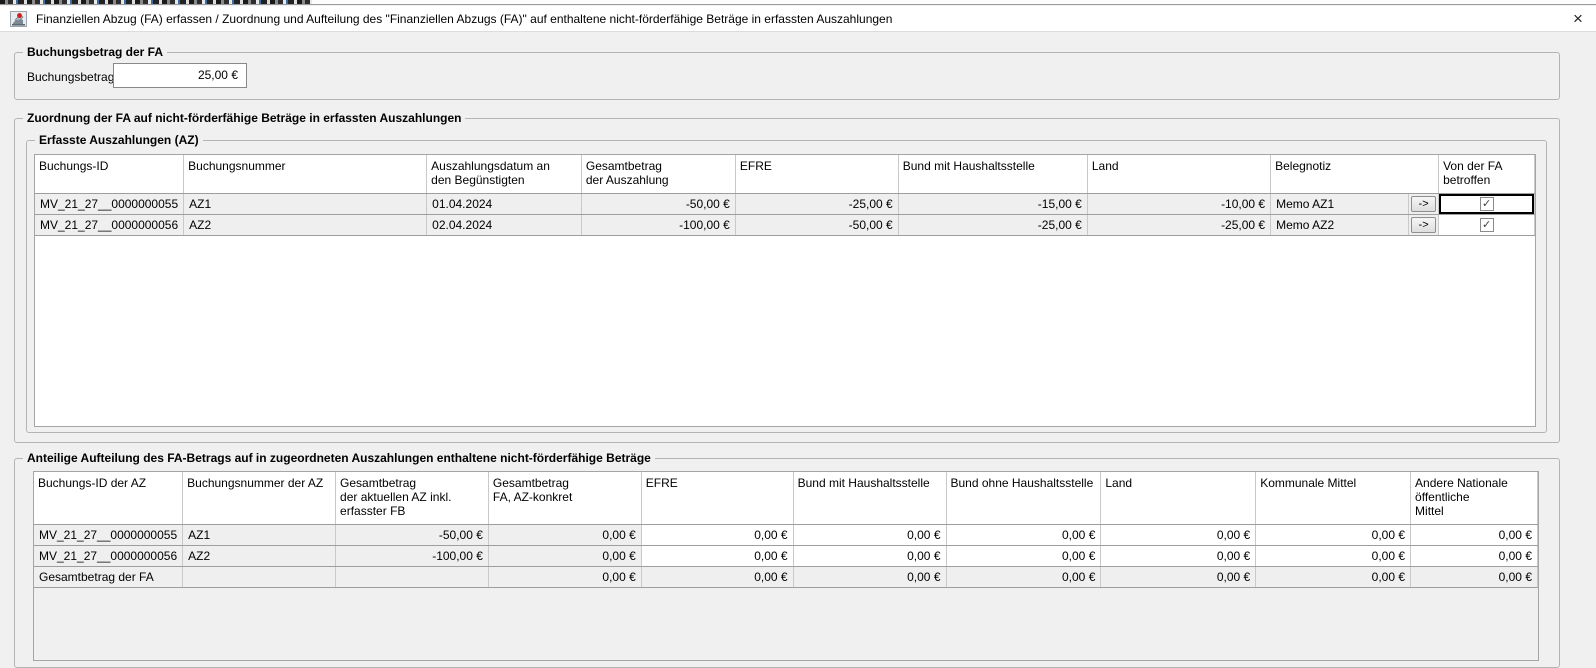 Image resolution: width=1596 pixels, height=668 pixels. I want to click on column-header-buchungsnummer: Buchungsnummer, so click(305, 174).